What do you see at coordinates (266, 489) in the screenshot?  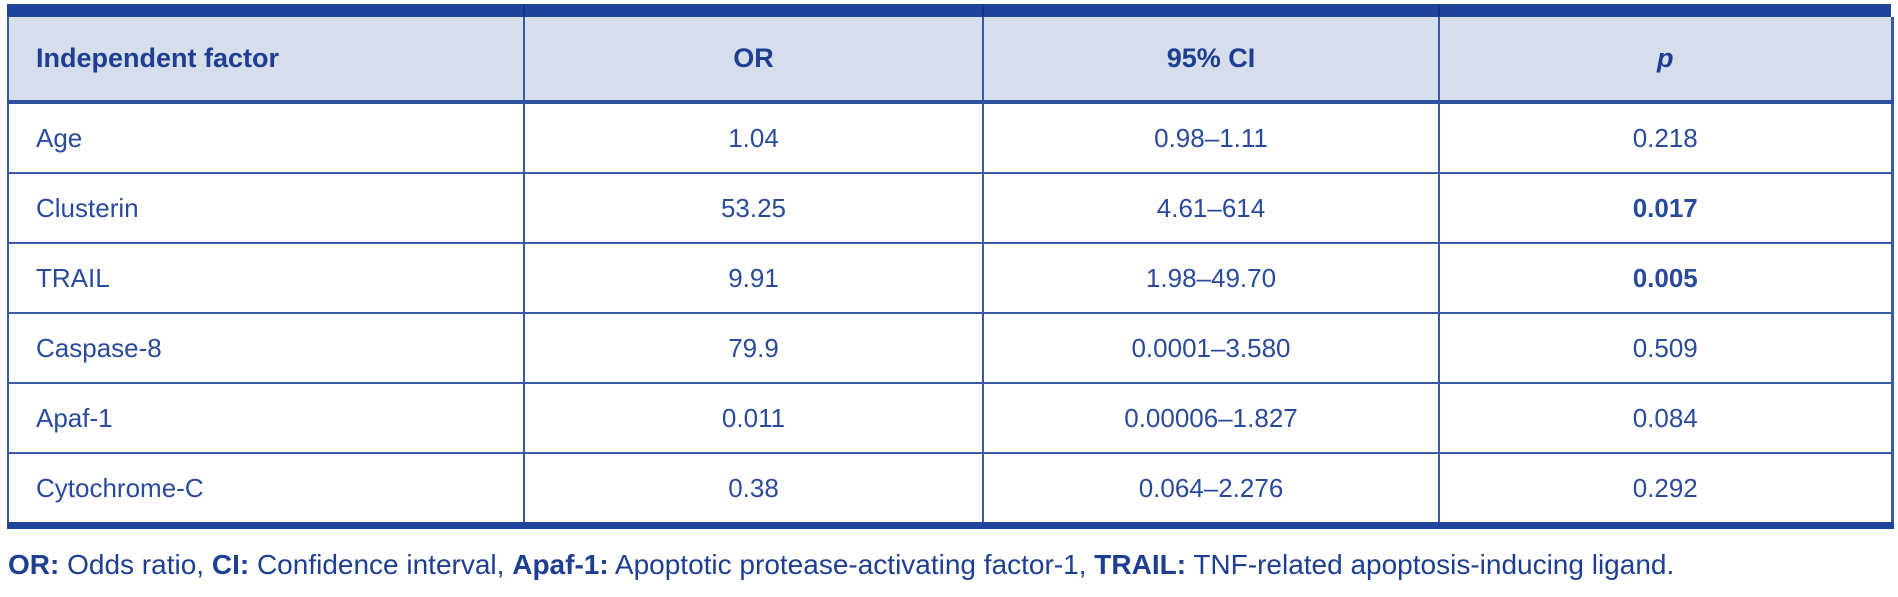 I see `factor-cell: Cytochrome-C` at bounding box center [266, 489].